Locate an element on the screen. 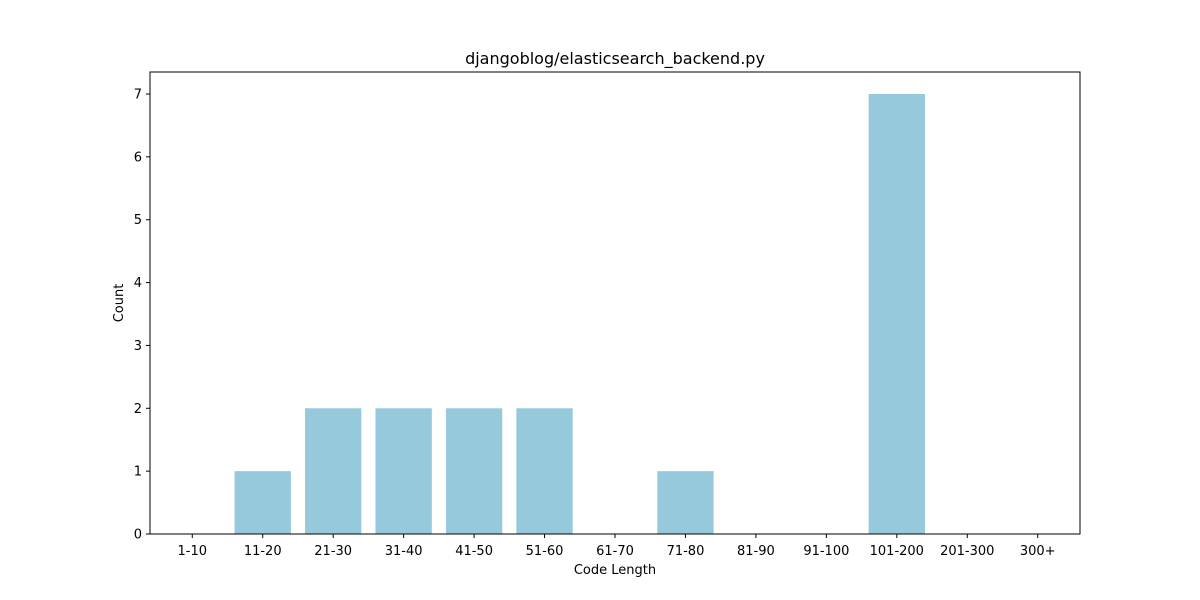 The width and height of the screenshot is (1200, 600). y-tick-label: 5 is located at coordinates (138, 220).